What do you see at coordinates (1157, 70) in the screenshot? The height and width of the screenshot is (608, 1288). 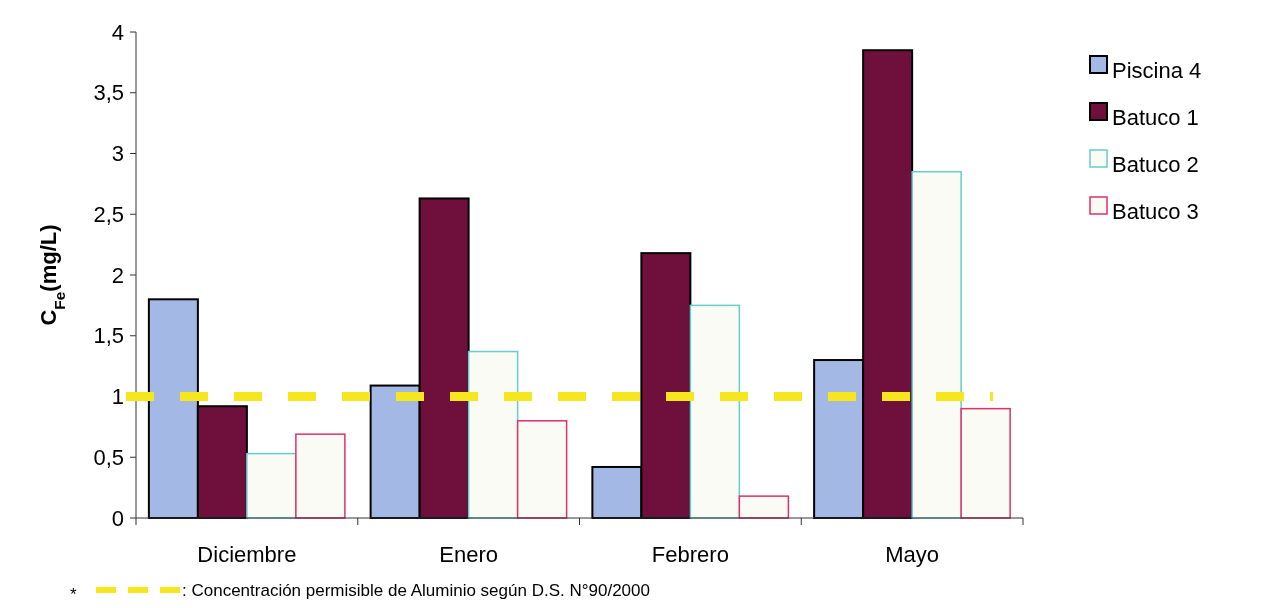 I see `legend-label: Piscina 4` at bounding box center [1157, 70].